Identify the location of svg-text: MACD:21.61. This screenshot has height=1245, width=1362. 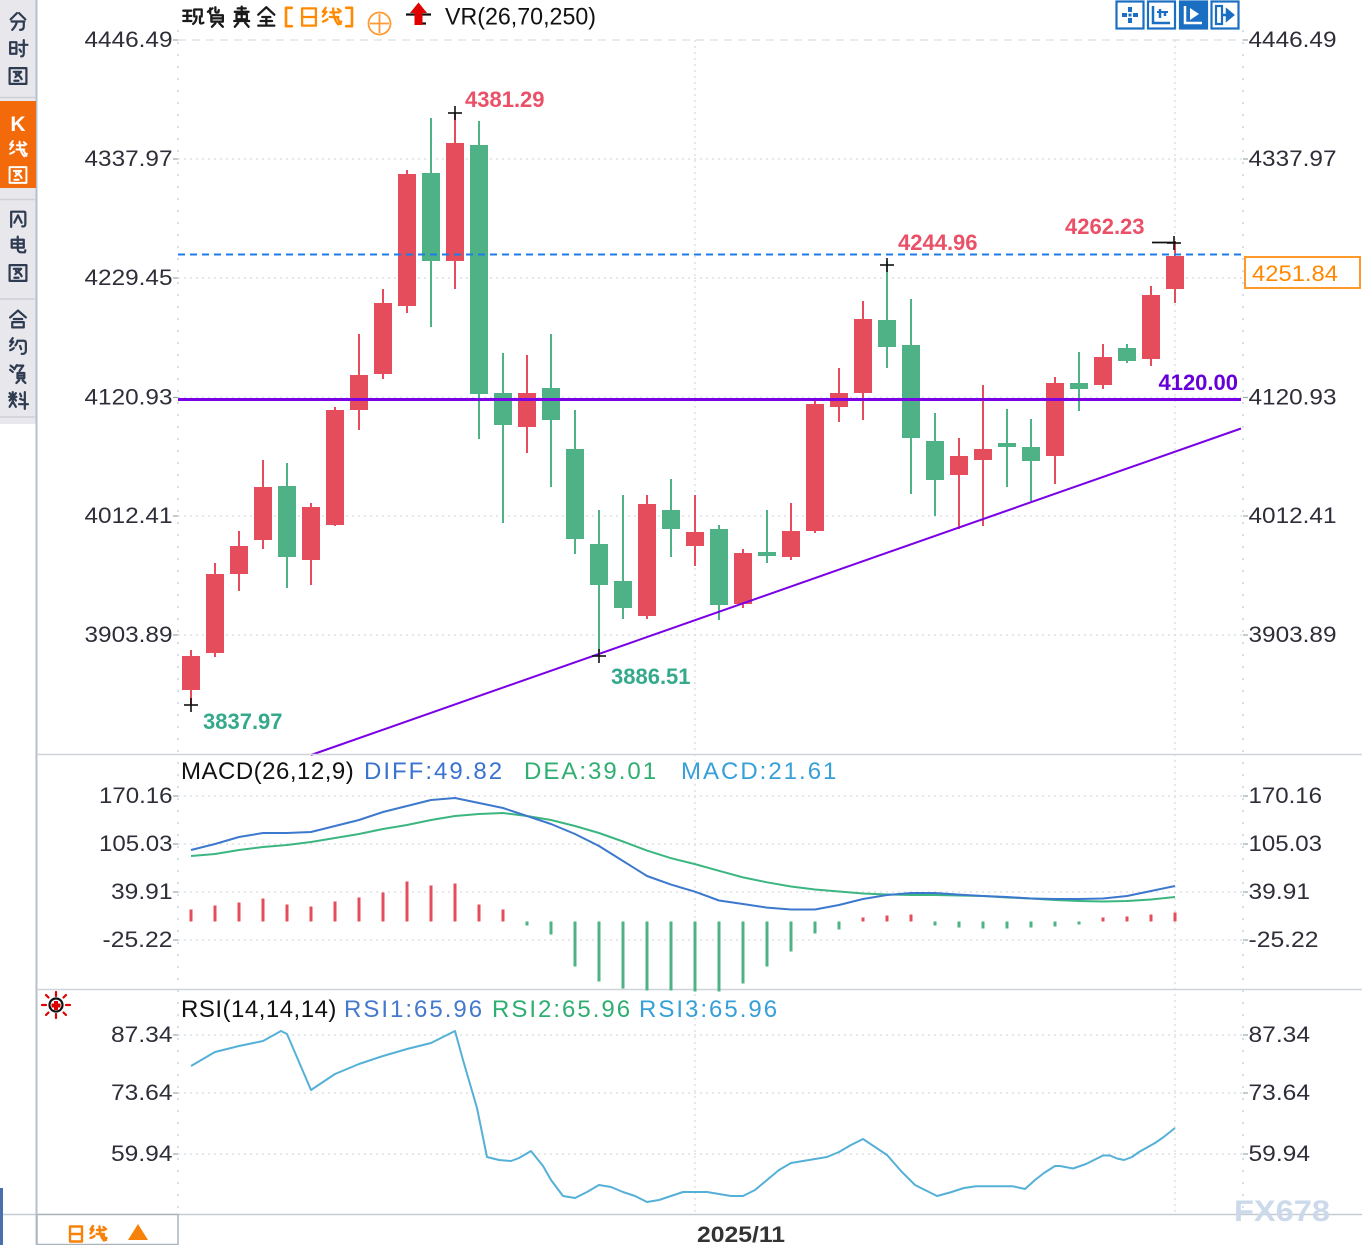
(759, 771).